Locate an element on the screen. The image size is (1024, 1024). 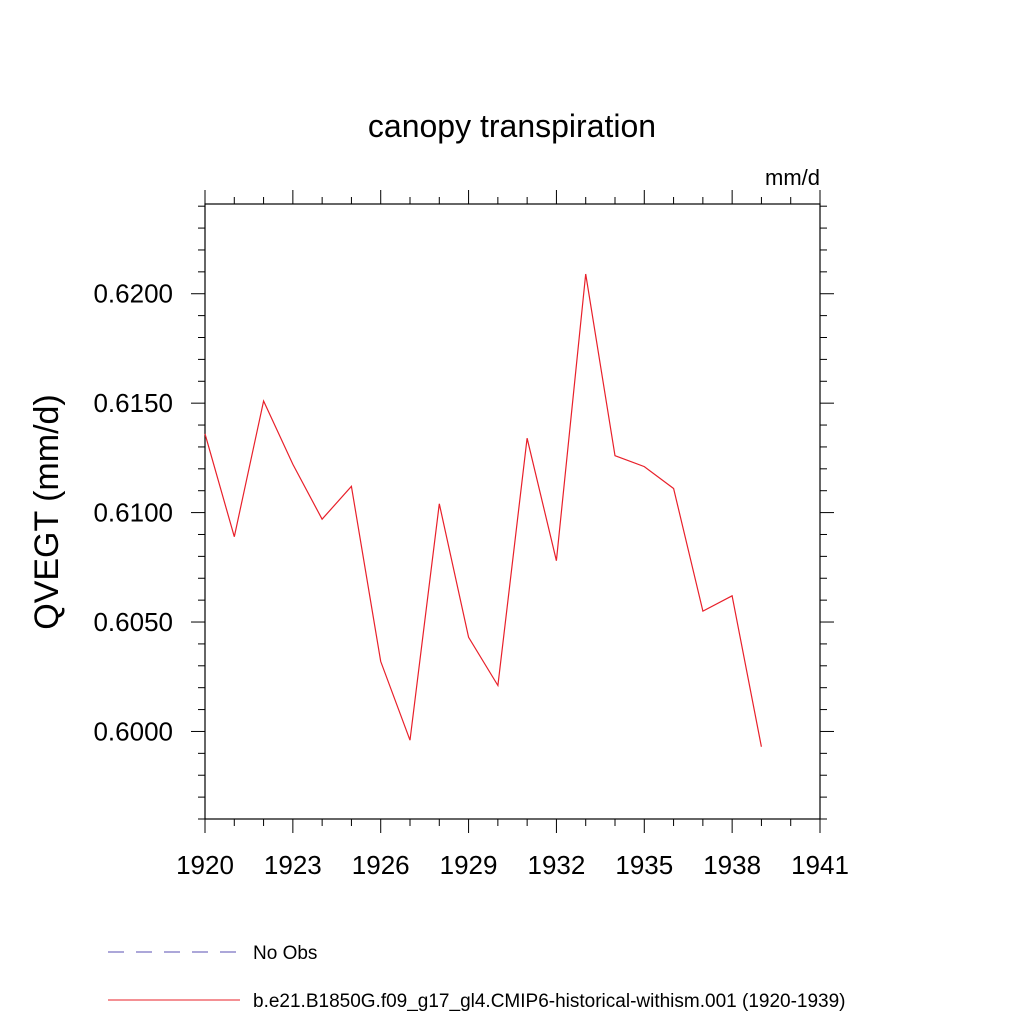
x-tick-label: 1923 is located at coordinates (293, 865).